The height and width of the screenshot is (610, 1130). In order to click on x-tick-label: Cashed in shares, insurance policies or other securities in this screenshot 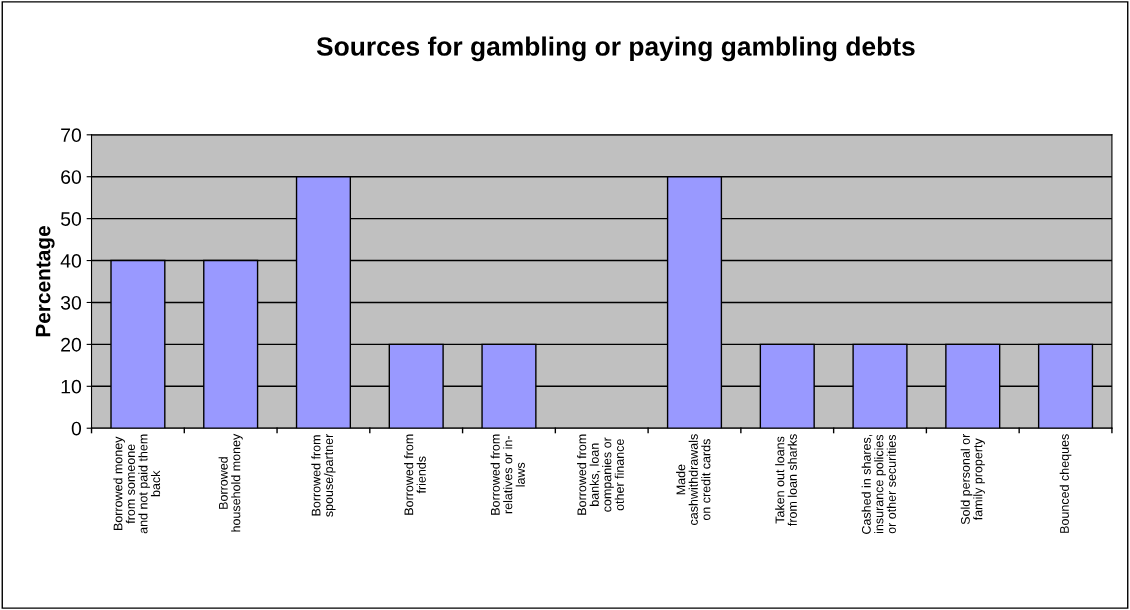, I will do `click(878, 484)`.